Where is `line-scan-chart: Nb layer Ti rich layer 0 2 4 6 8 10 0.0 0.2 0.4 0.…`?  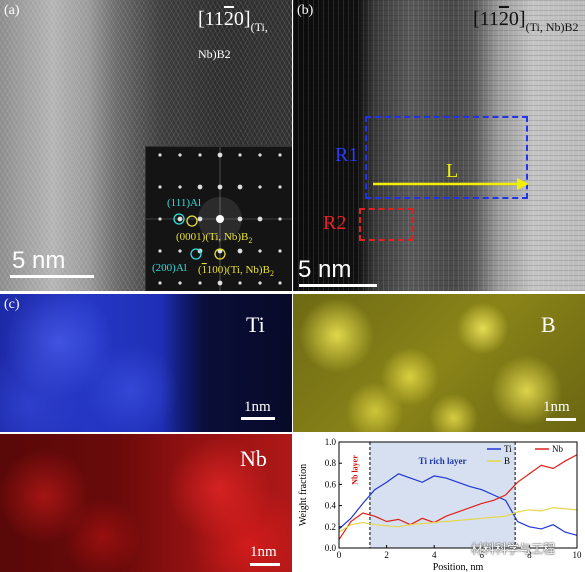
line-scan-chart: Nb layer Ti rich layer 0 2 4 6 8 10 0.0 0.2 0.4 0.… is located at coordinates (440, 504).